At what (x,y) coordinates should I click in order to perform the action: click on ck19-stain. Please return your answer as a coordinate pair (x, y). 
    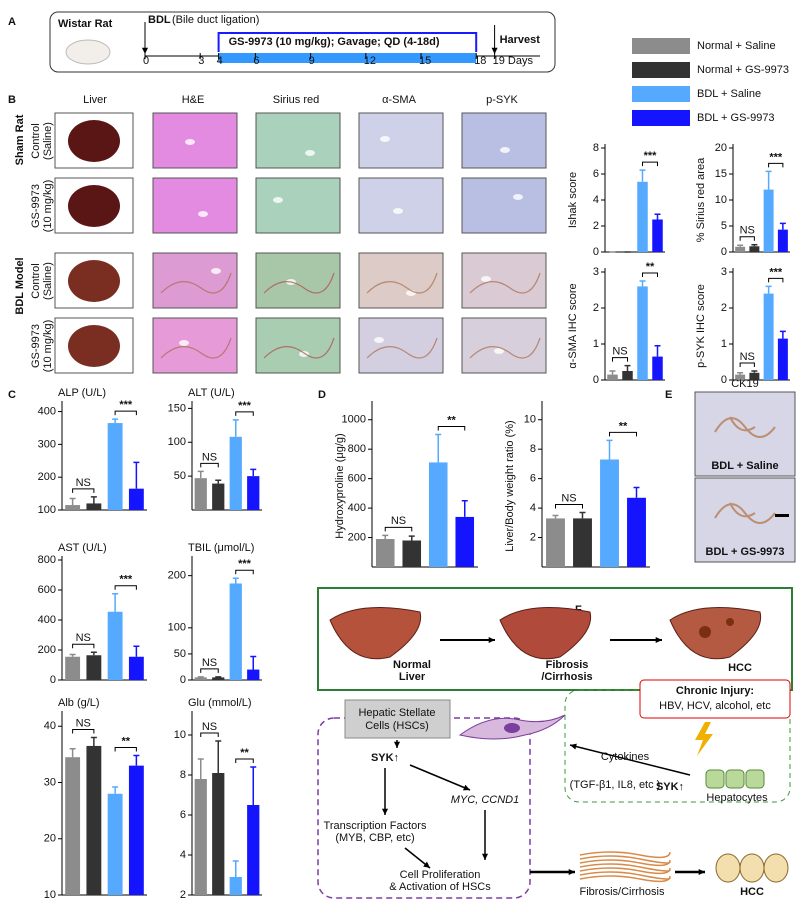
    Looking at the image, I should click on (745, 427).